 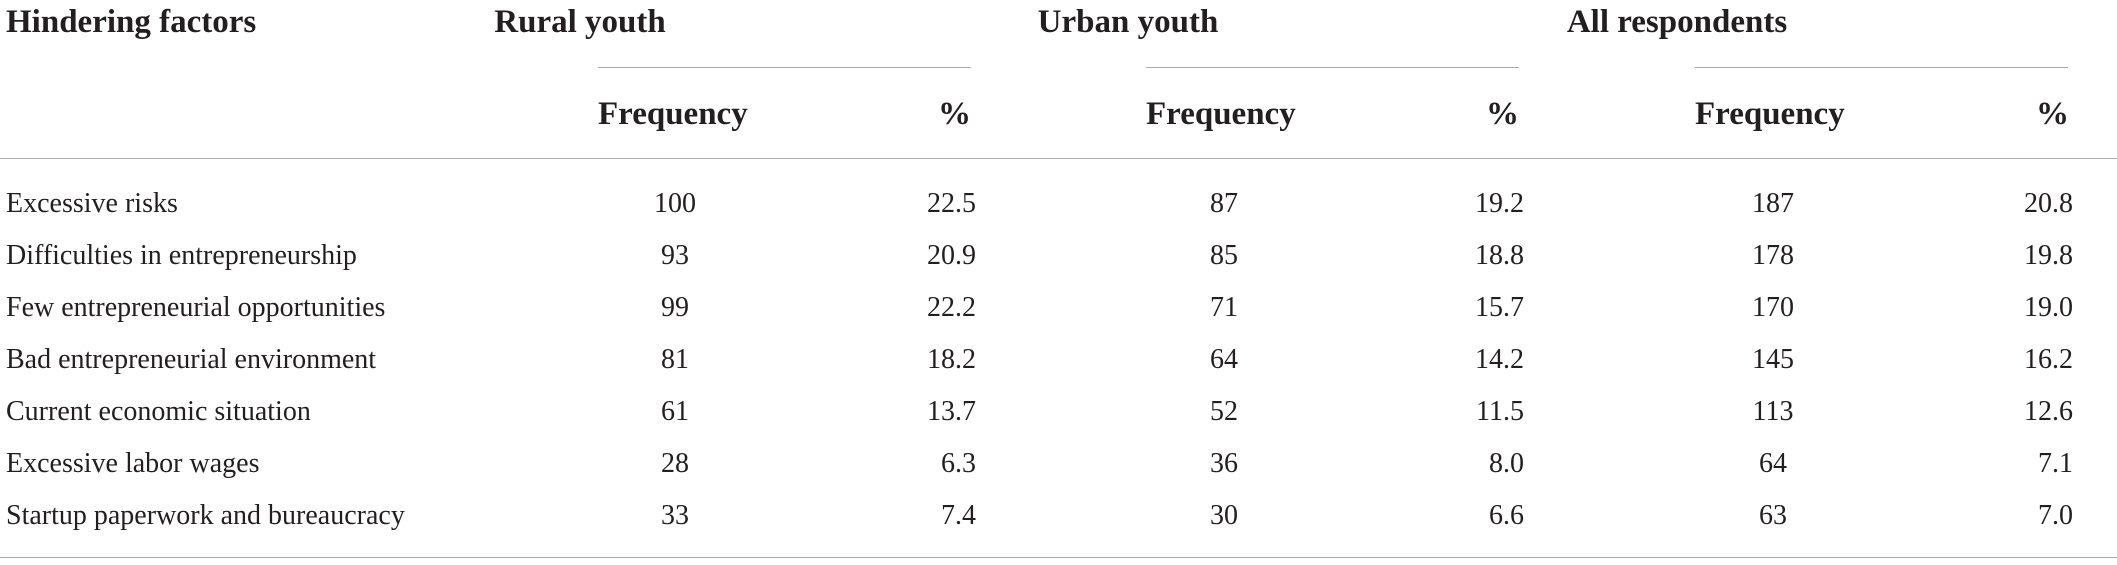 I want to click on header-bottom-rule, so click(x=1058, y=158).